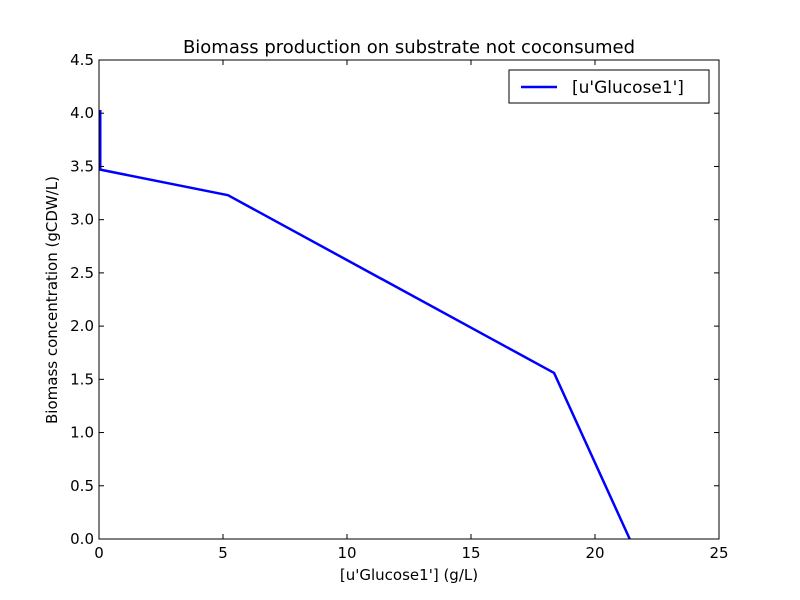  I want to click on legend: [u'Glucose1'], so click(609, 86).